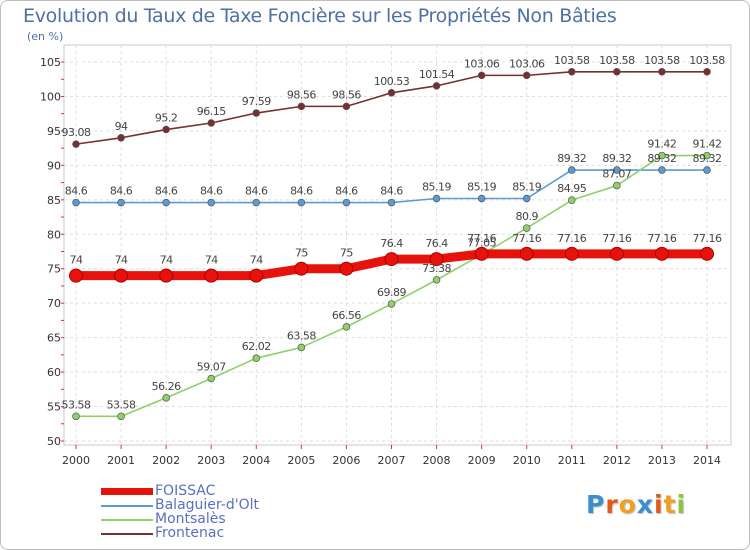 Image resolution: width=750 pixels, height=550 pixels. I want to click on data-label-foissac: 76.4, so click(391, 243).